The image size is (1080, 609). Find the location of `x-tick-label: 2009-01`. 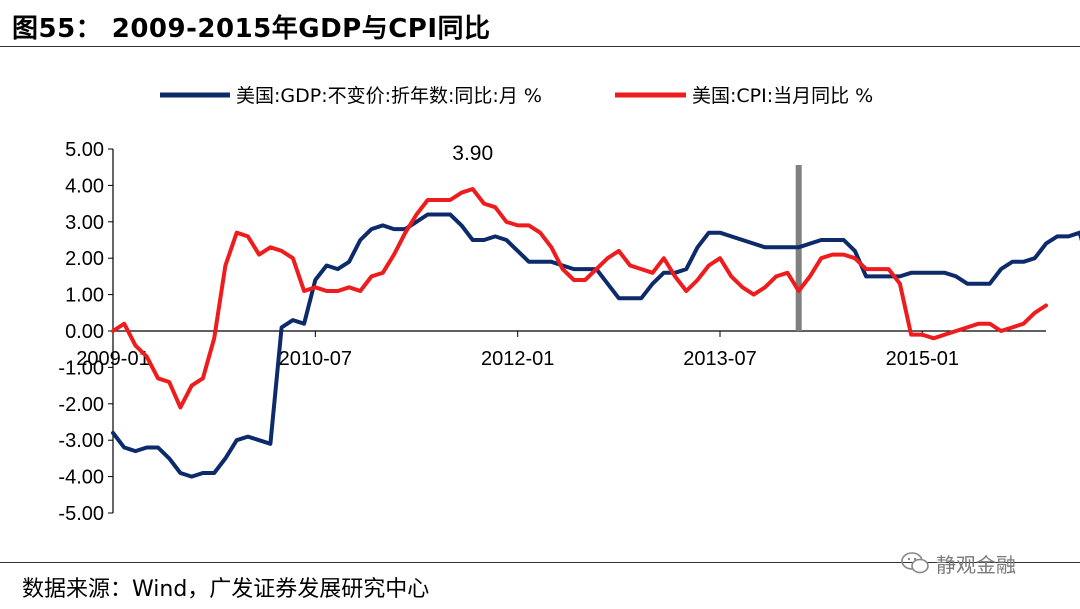

x-tick-label: 2009-01 is located at coordinates (112, 359).